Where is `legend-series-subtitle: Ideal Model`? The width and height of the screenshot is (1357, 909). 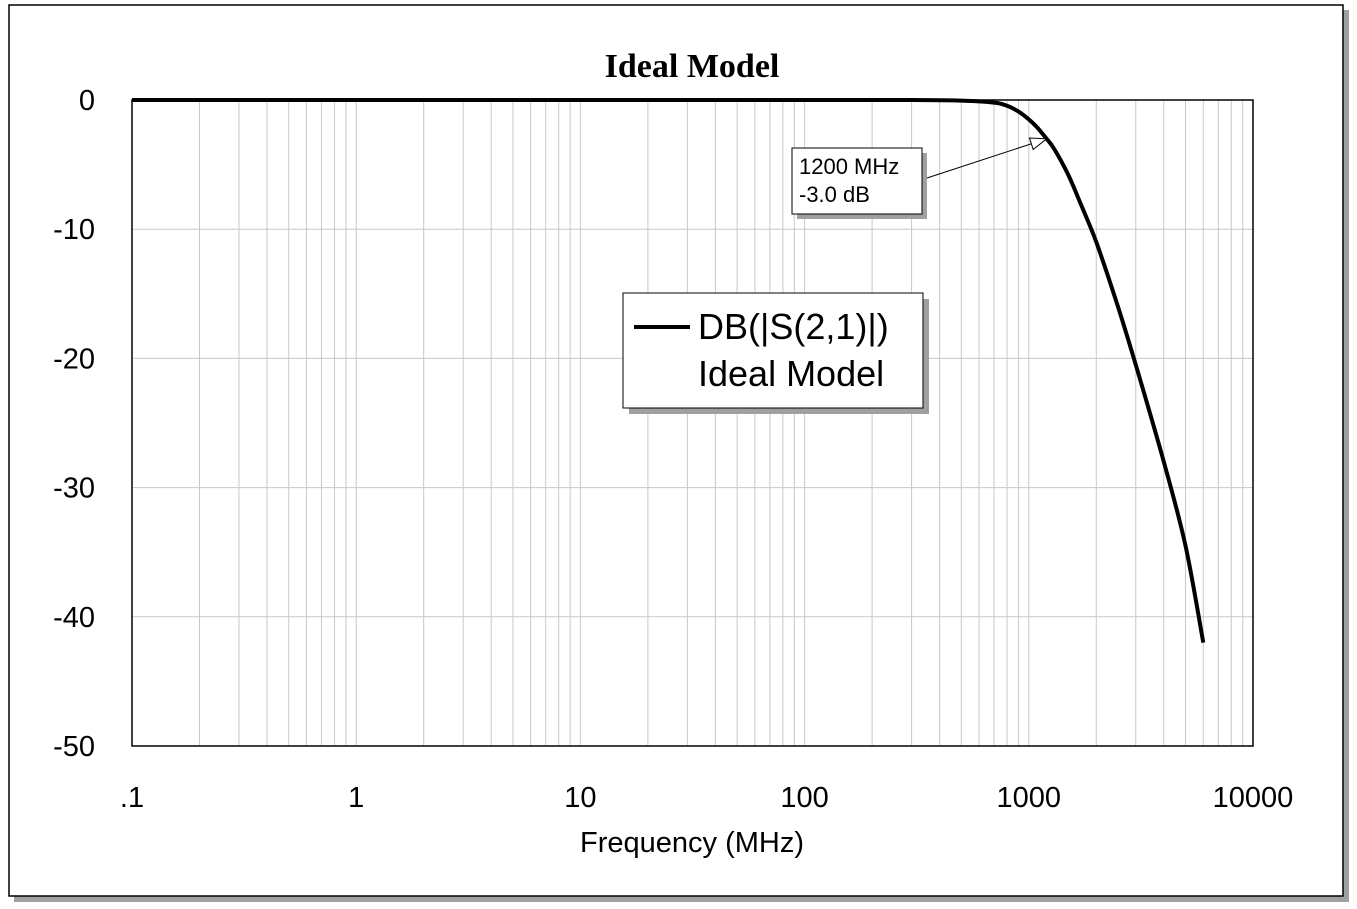
legend-series-subtitle: Ideal Model is located at coordinates (791, 373).